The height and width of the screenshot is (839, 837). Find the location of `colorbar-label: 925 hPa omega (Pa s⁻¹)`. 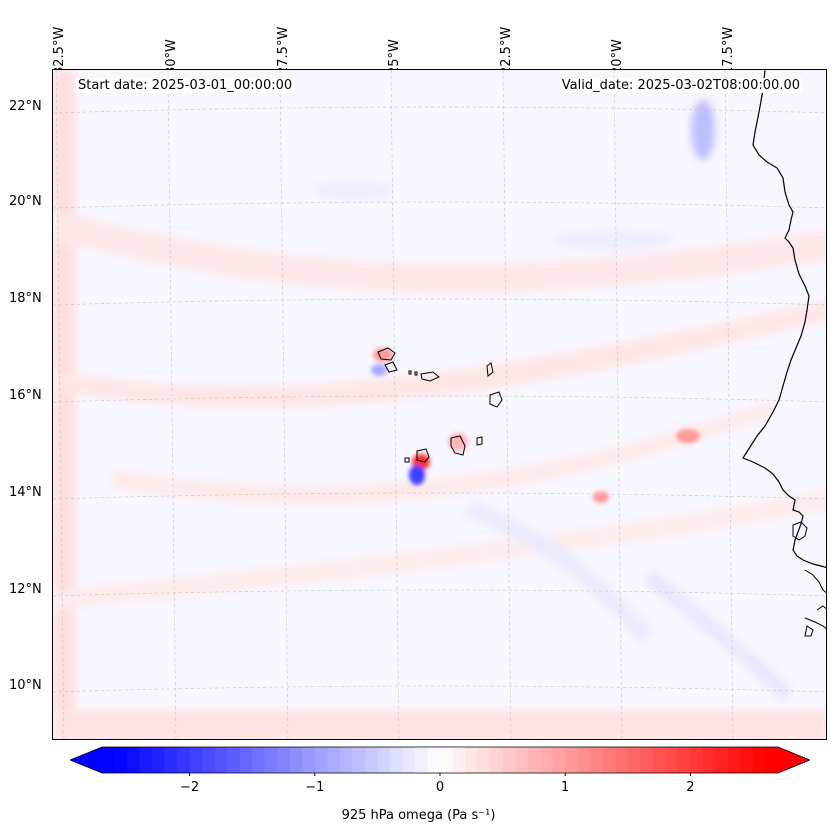

colorbar-label: 925 hPa omega (Pa s⁻¹) is located at coordinates (418, 815).